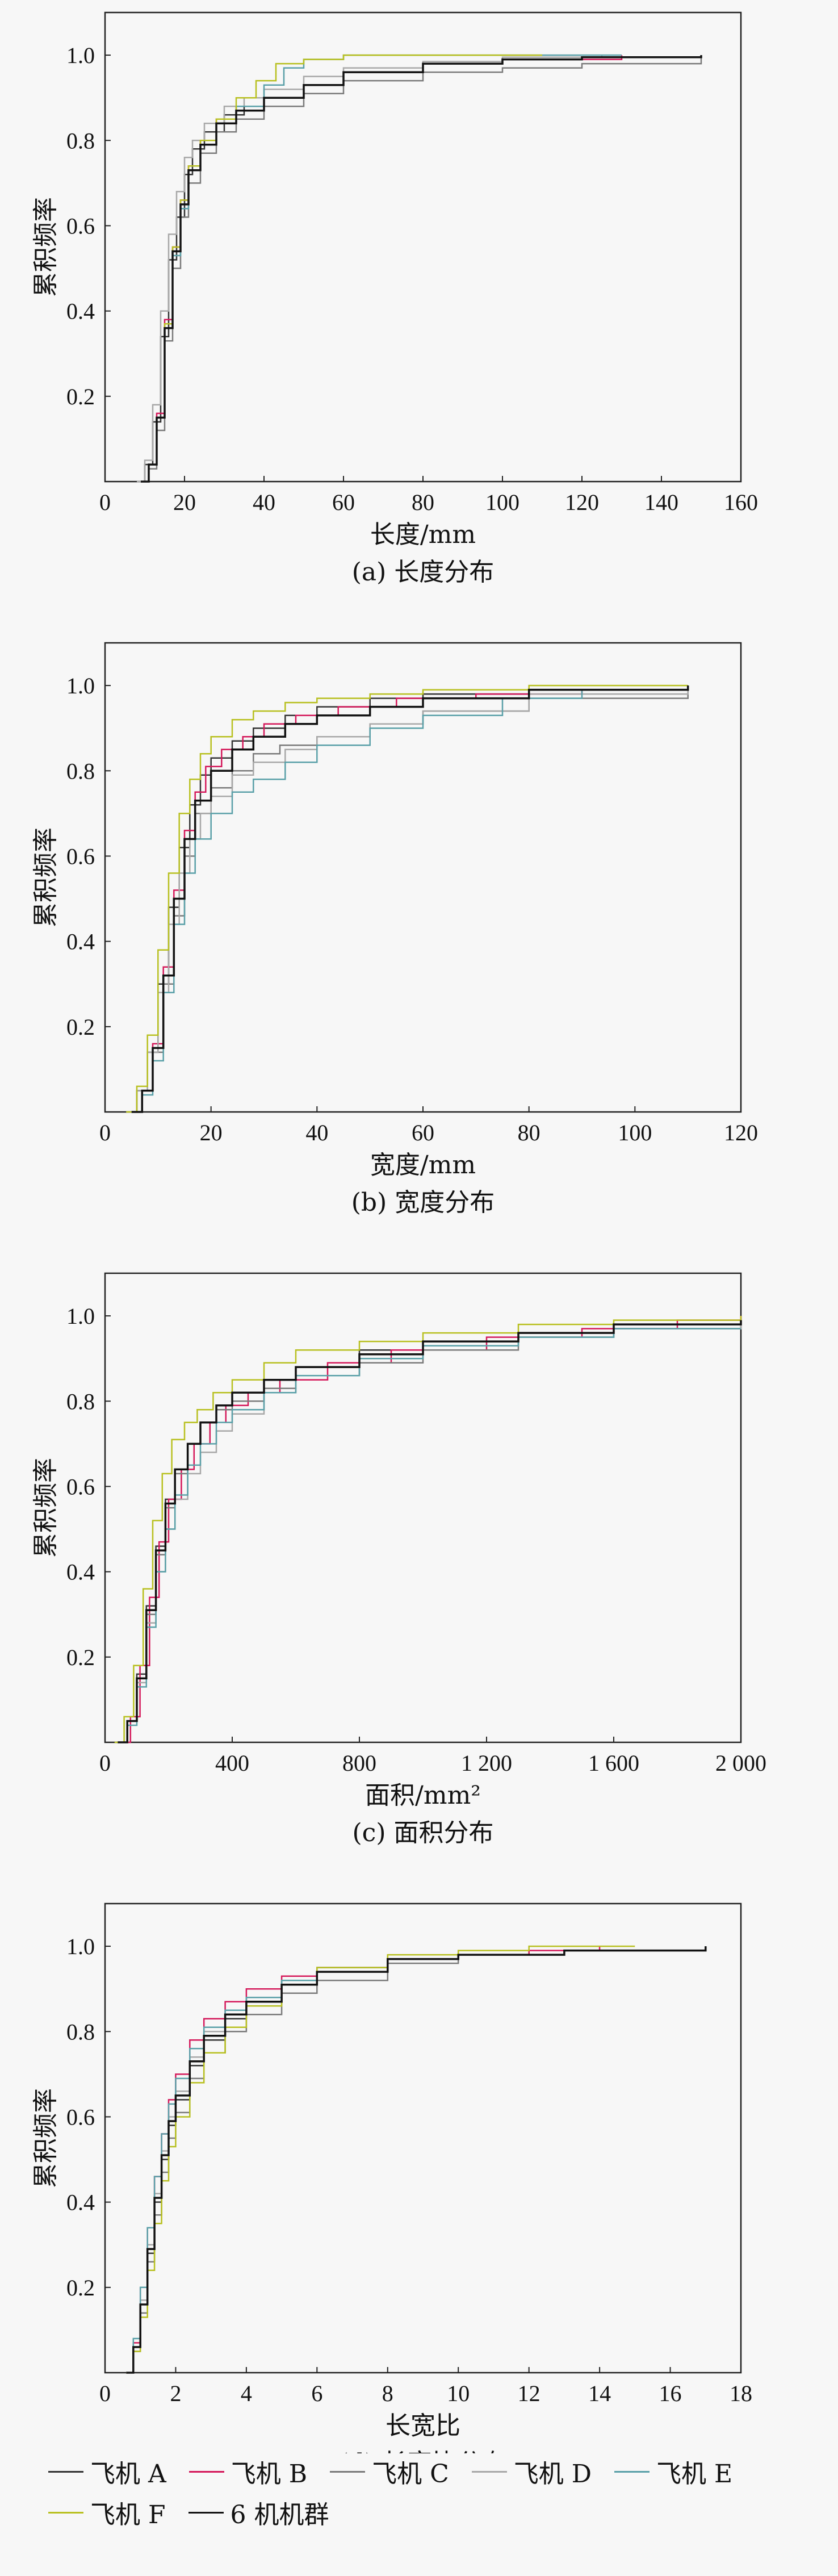 The height and width of the screenshot is (2576, 838). What do you see at coordinates (740, 1763) in the screenshot?
I see `x-tick-label: 2 000` at bounding box center [740, 1763].